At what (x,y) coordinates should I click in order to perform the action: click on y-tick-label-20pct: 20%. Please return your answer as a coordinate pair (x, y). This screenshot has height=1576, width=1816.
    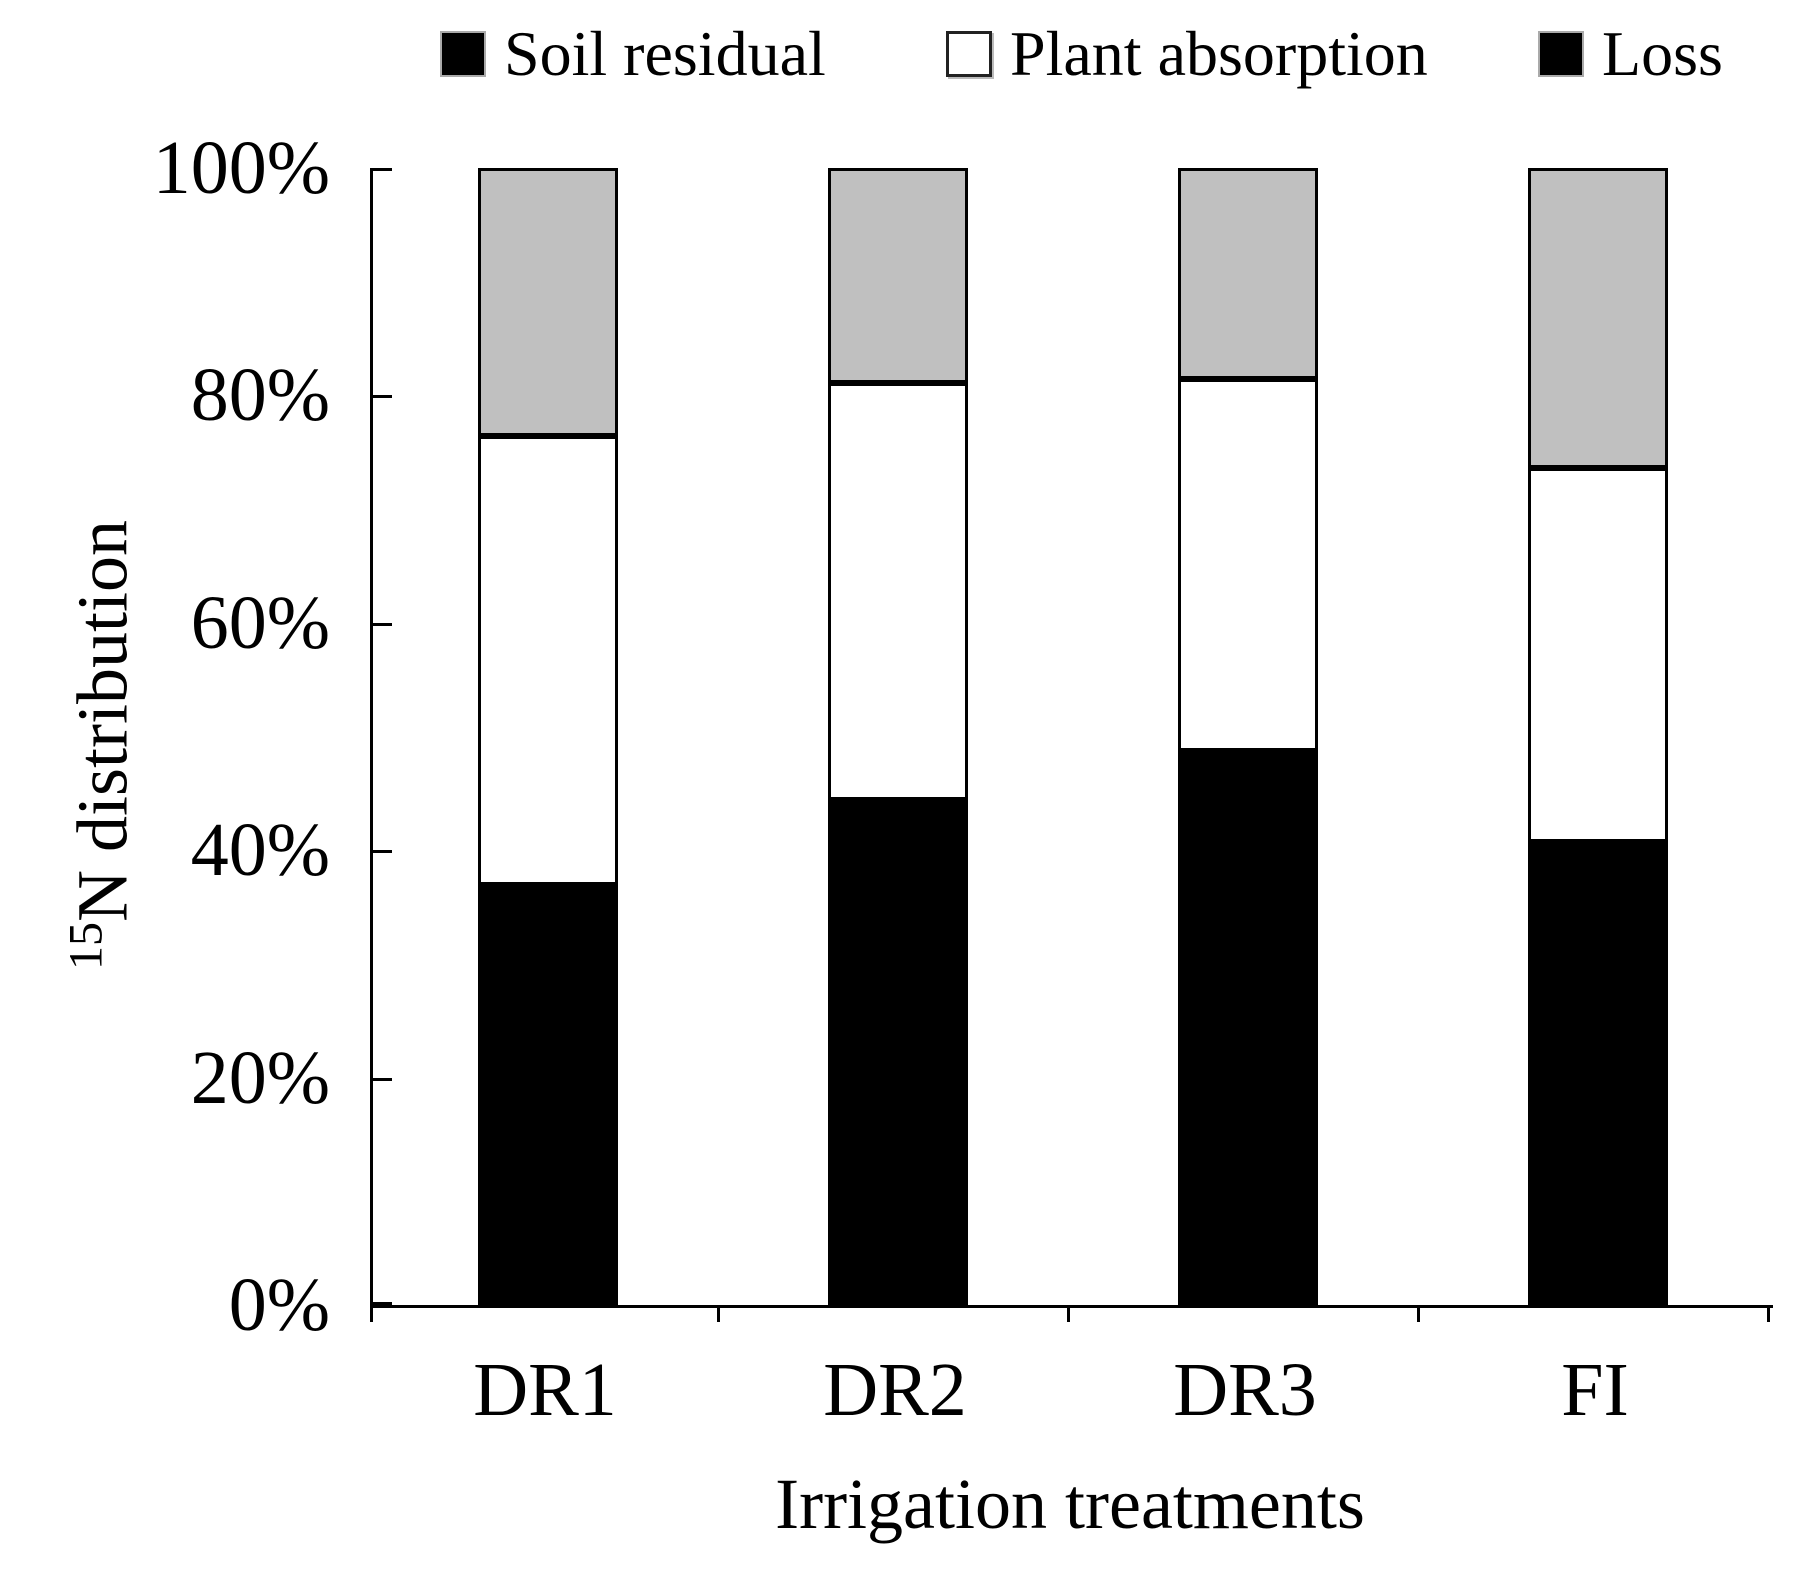
    Looking at the image, I should click on (260, 1077).